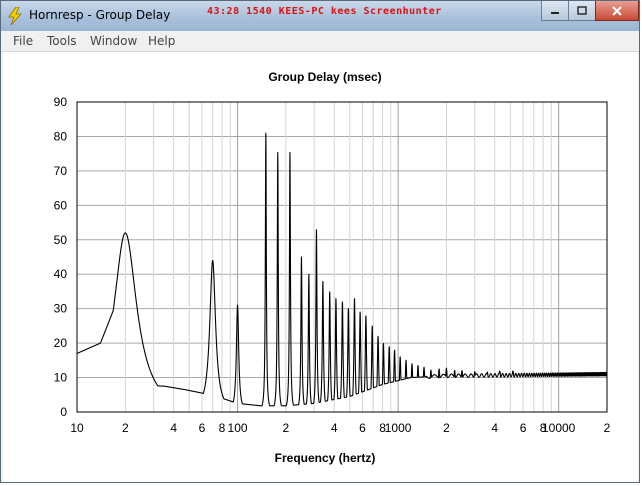 The width and height of the screenshot is (642, 486). I want to click on x-axis-label: Frequency (hertz), so click(325, 458).